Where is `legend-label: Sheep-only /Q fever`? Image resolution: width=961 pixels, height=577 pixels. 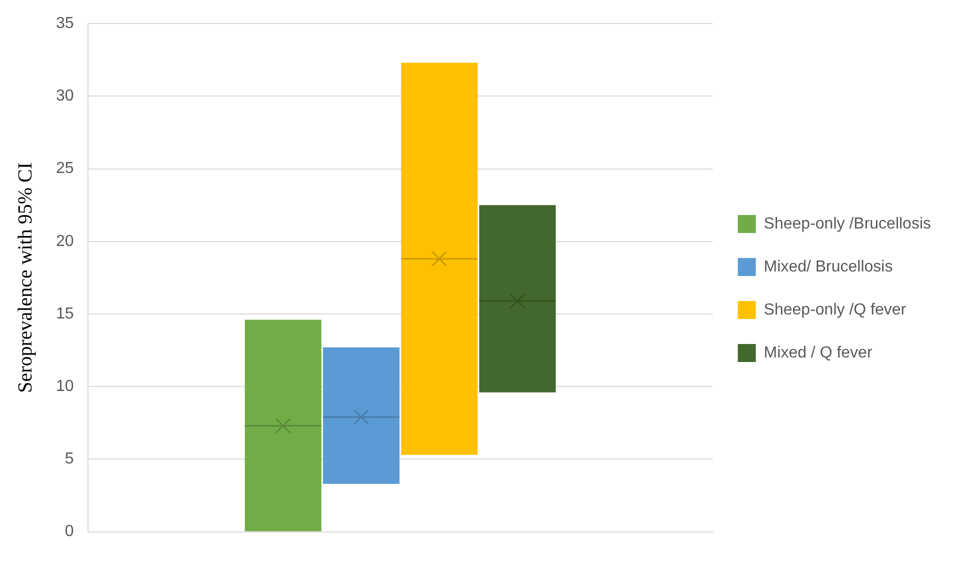
legend-label: Sheep-only /Q fever is located at coordinates (835, 309).